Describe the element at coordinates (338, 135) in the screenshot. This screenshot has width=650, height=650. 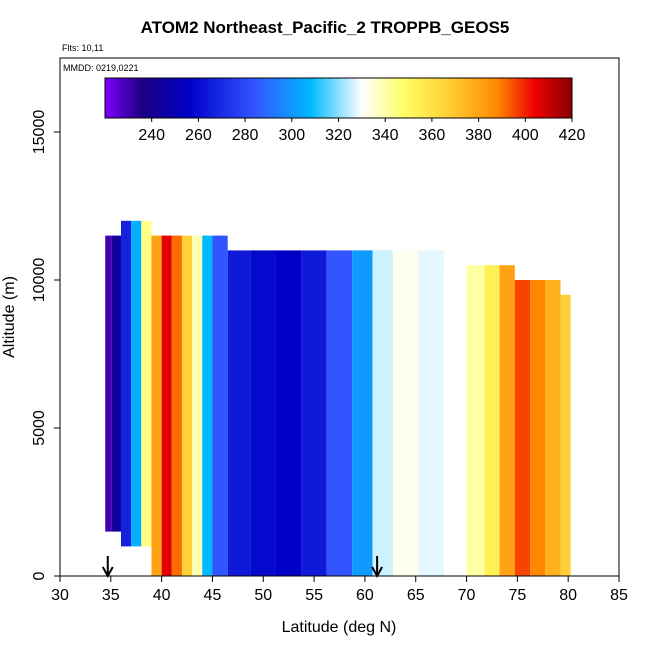
I see `colorbar-tick-label: 320` at that location.